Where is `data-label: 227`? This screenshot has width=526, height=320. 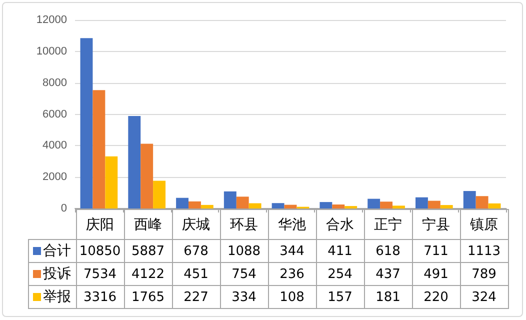
data-label: 227 is located at coordinates (196, 297).